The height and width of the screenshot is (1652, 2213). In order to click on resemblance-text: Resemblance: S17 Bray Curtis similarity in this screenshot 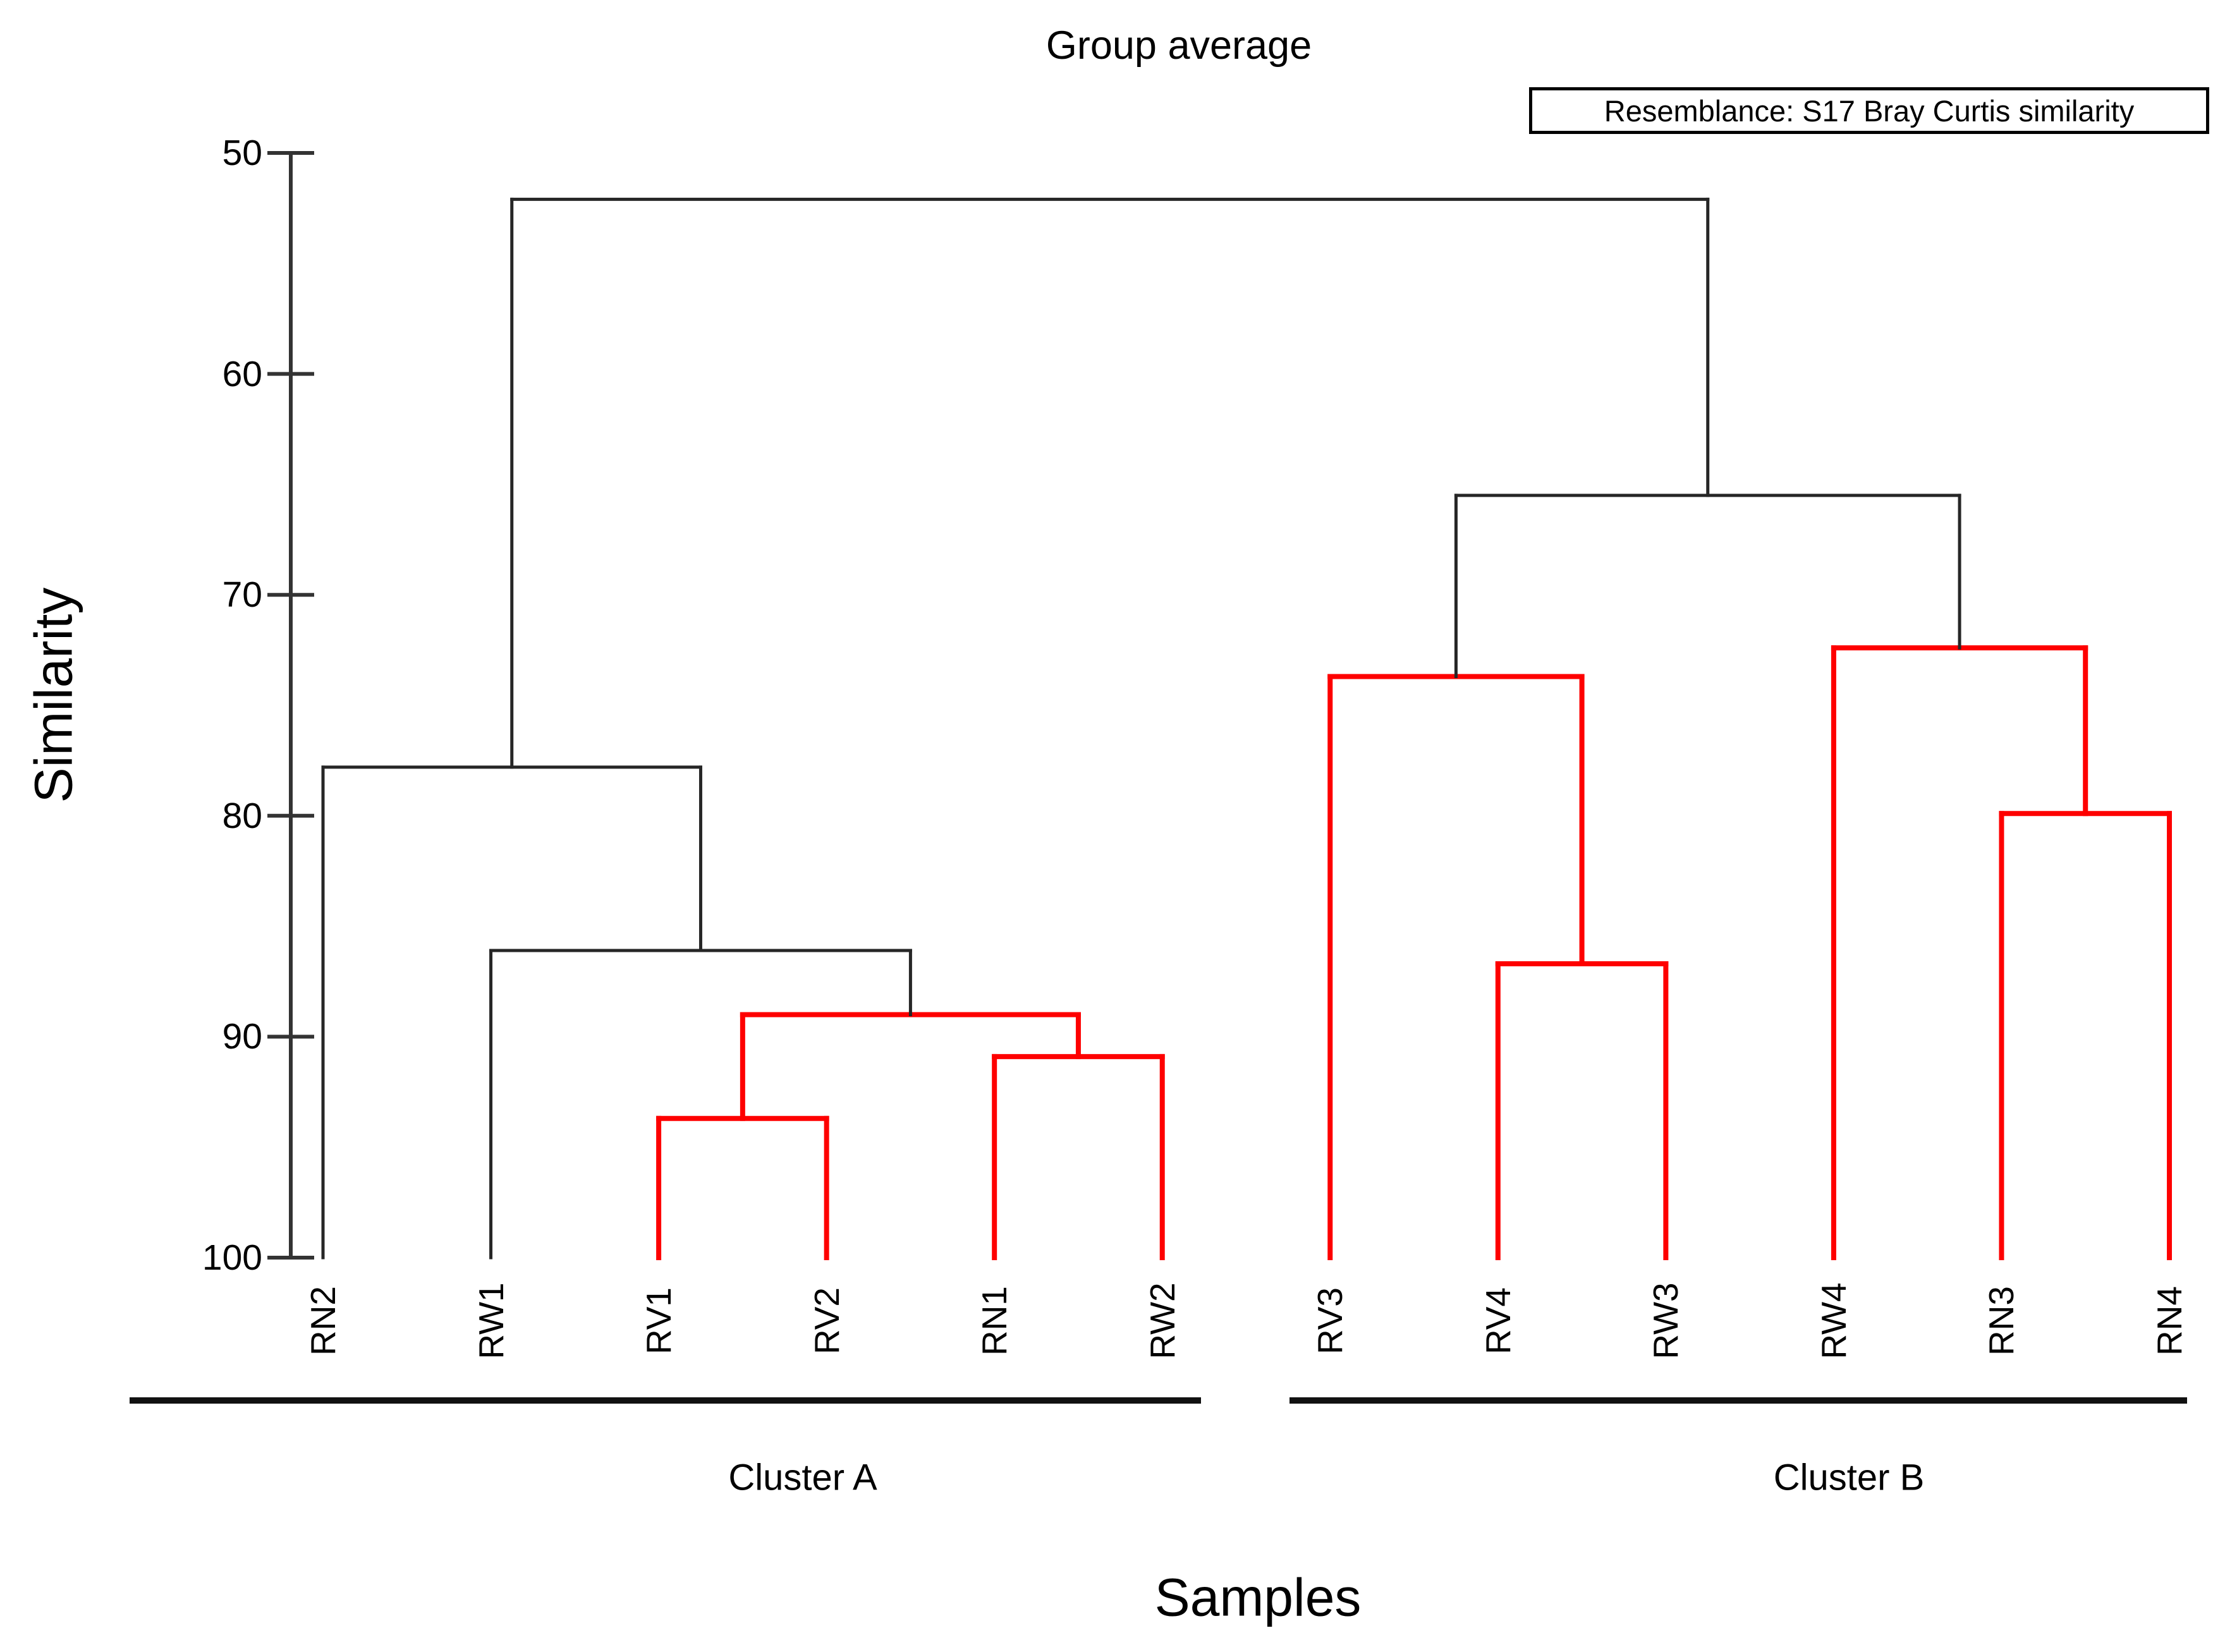, I will do `click(1870, 111)`.